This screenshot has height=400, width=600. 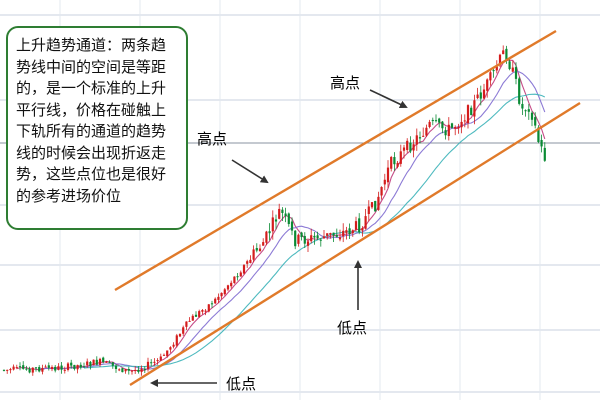 What do you see at coordinates (91, 45) in the screenshot?
I see `note-line: 上升趋势通道：两条趋` at bounding box center [91, 45].